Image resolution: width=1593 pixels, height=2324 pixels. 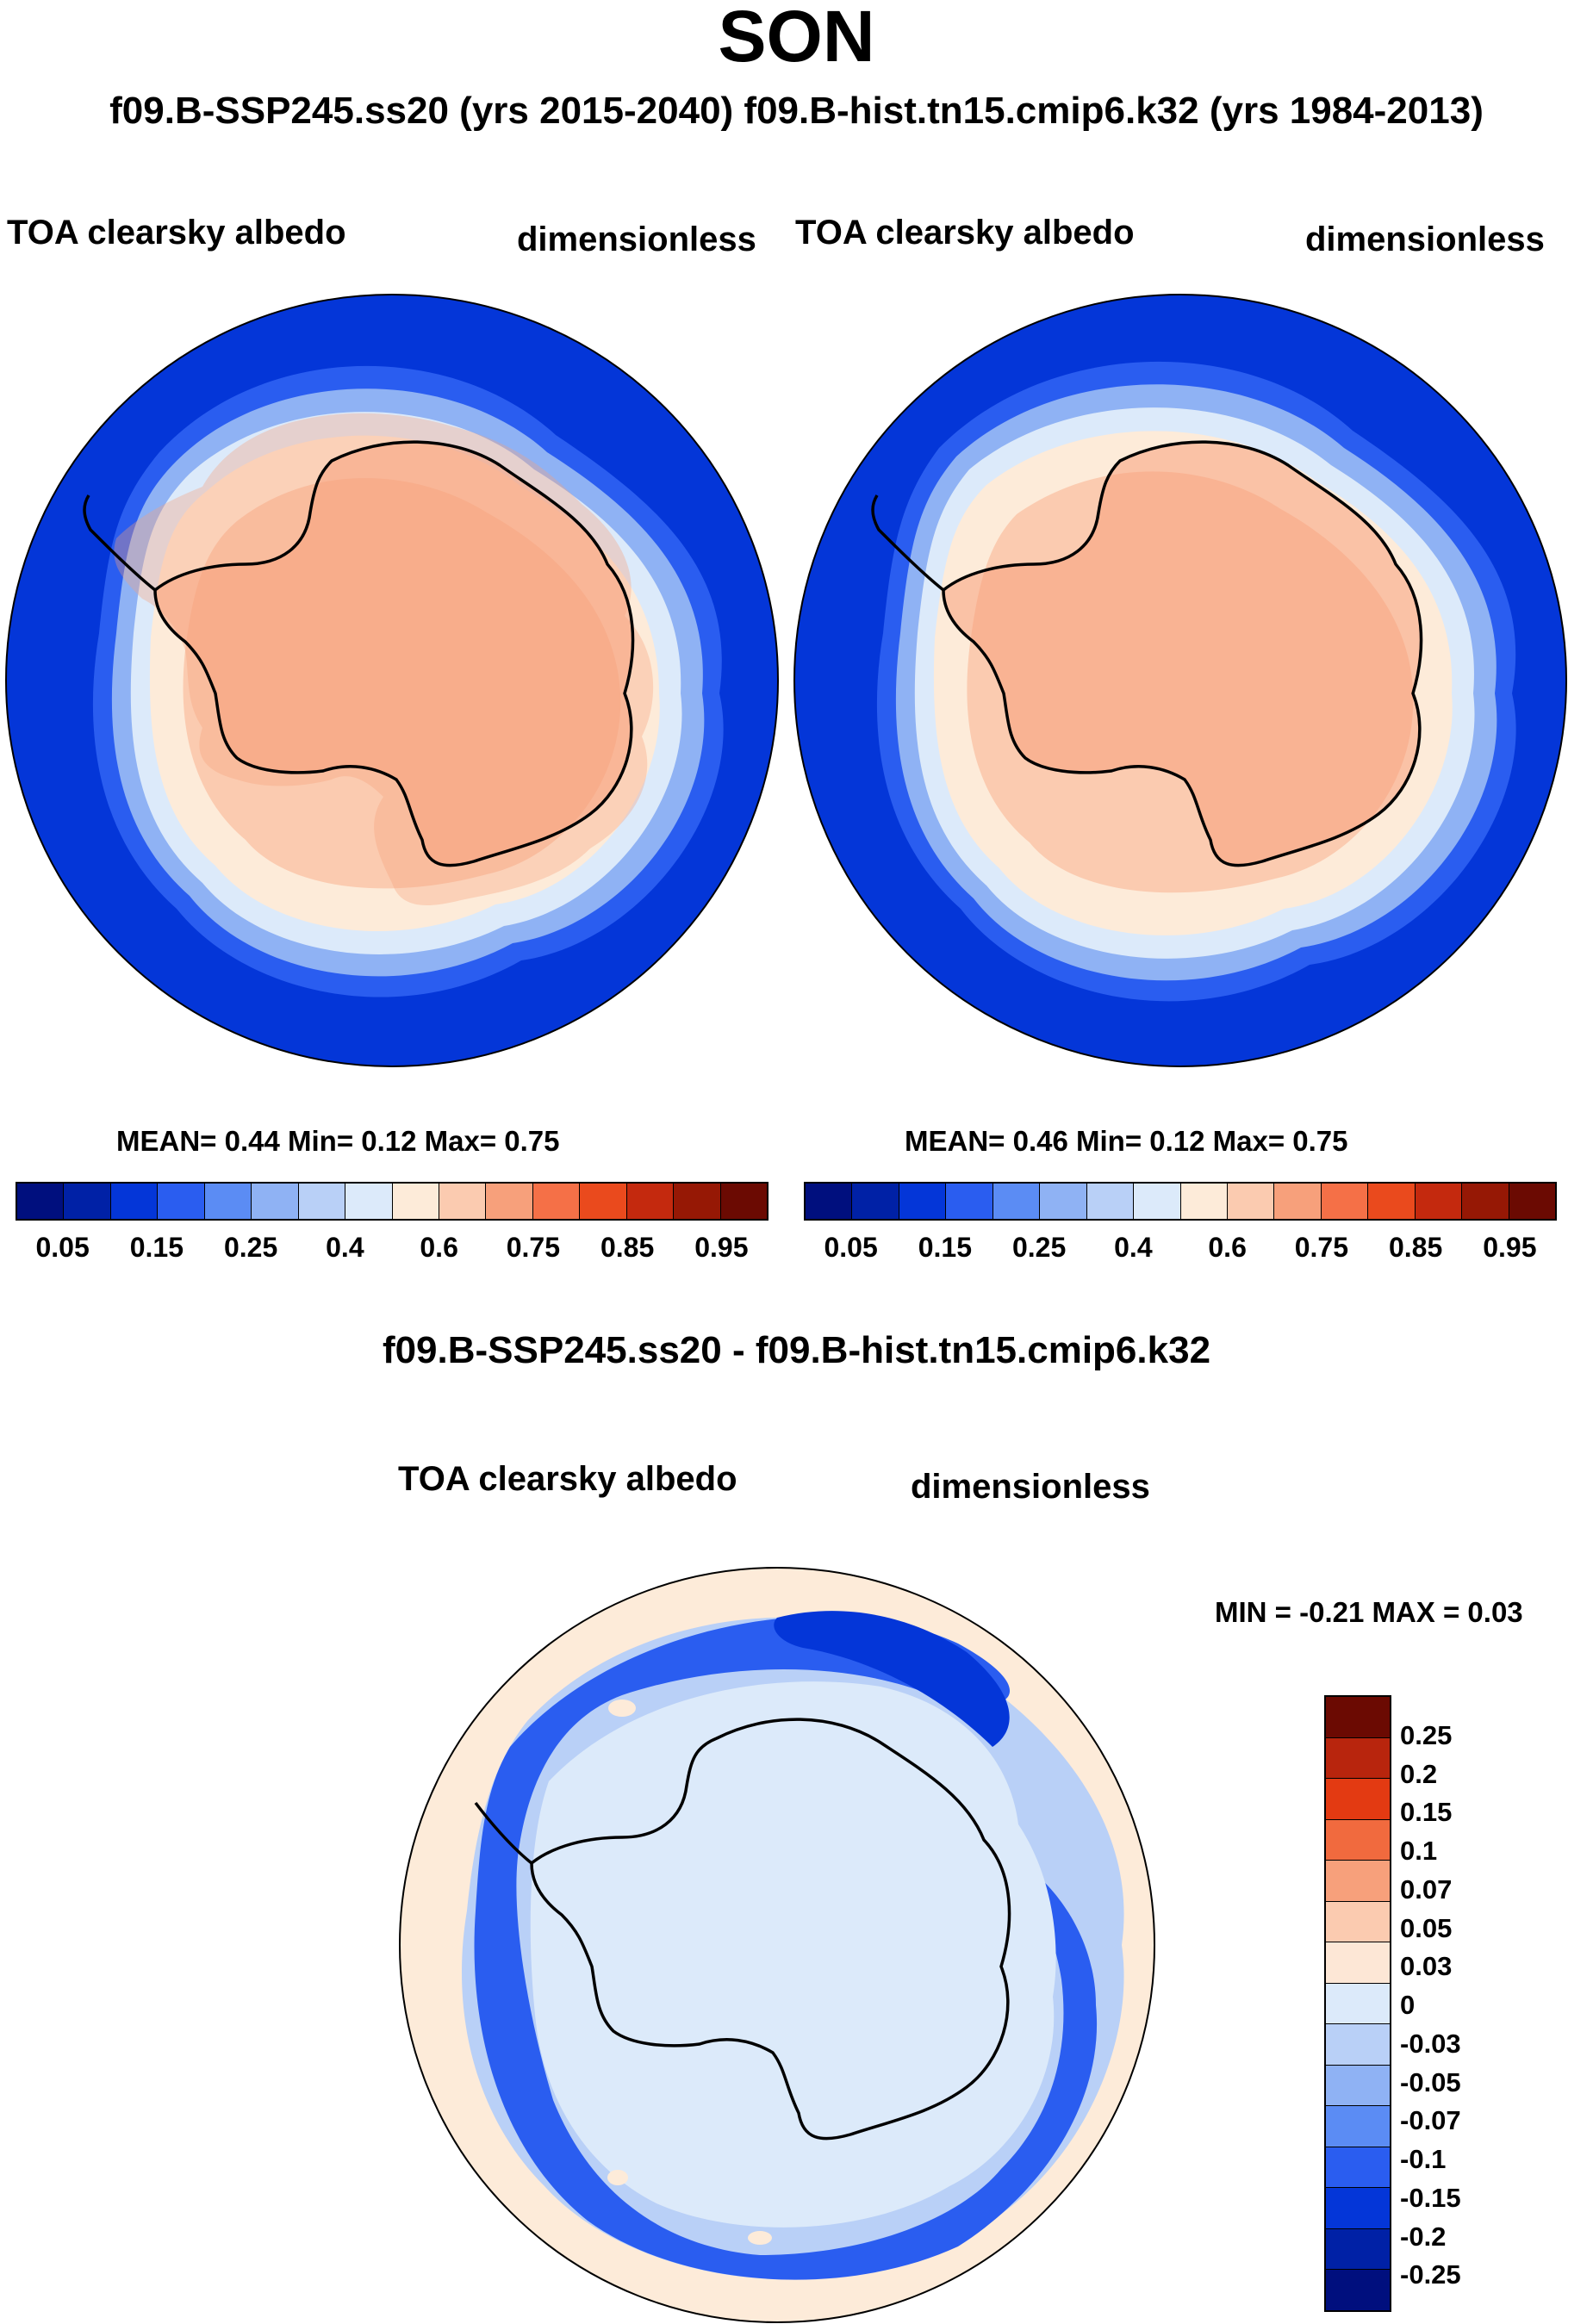 What do you see at coordinates (1430, 2197) in the screenshot?
I see `colorbar-tick-label: -0.15` at bounding box center [1430, 2197].